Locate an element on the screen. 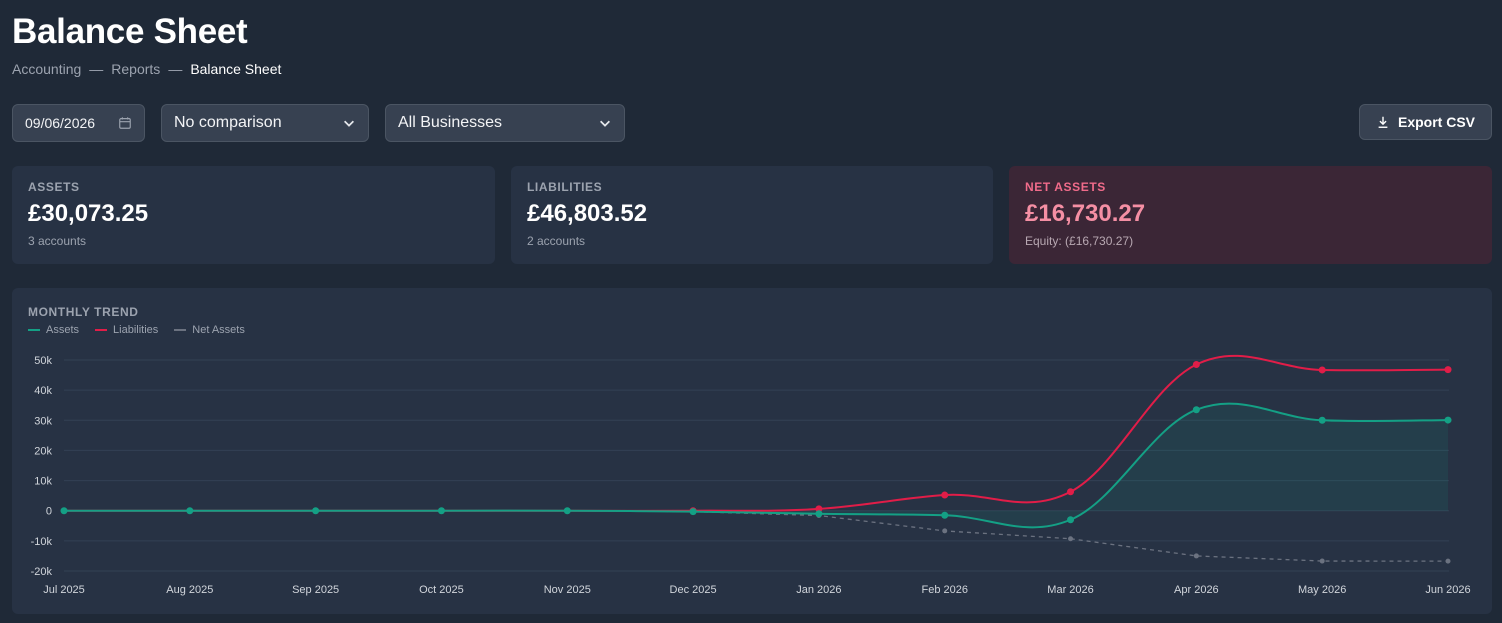  business-value: All Businesses is located at coordinates (450, 122).